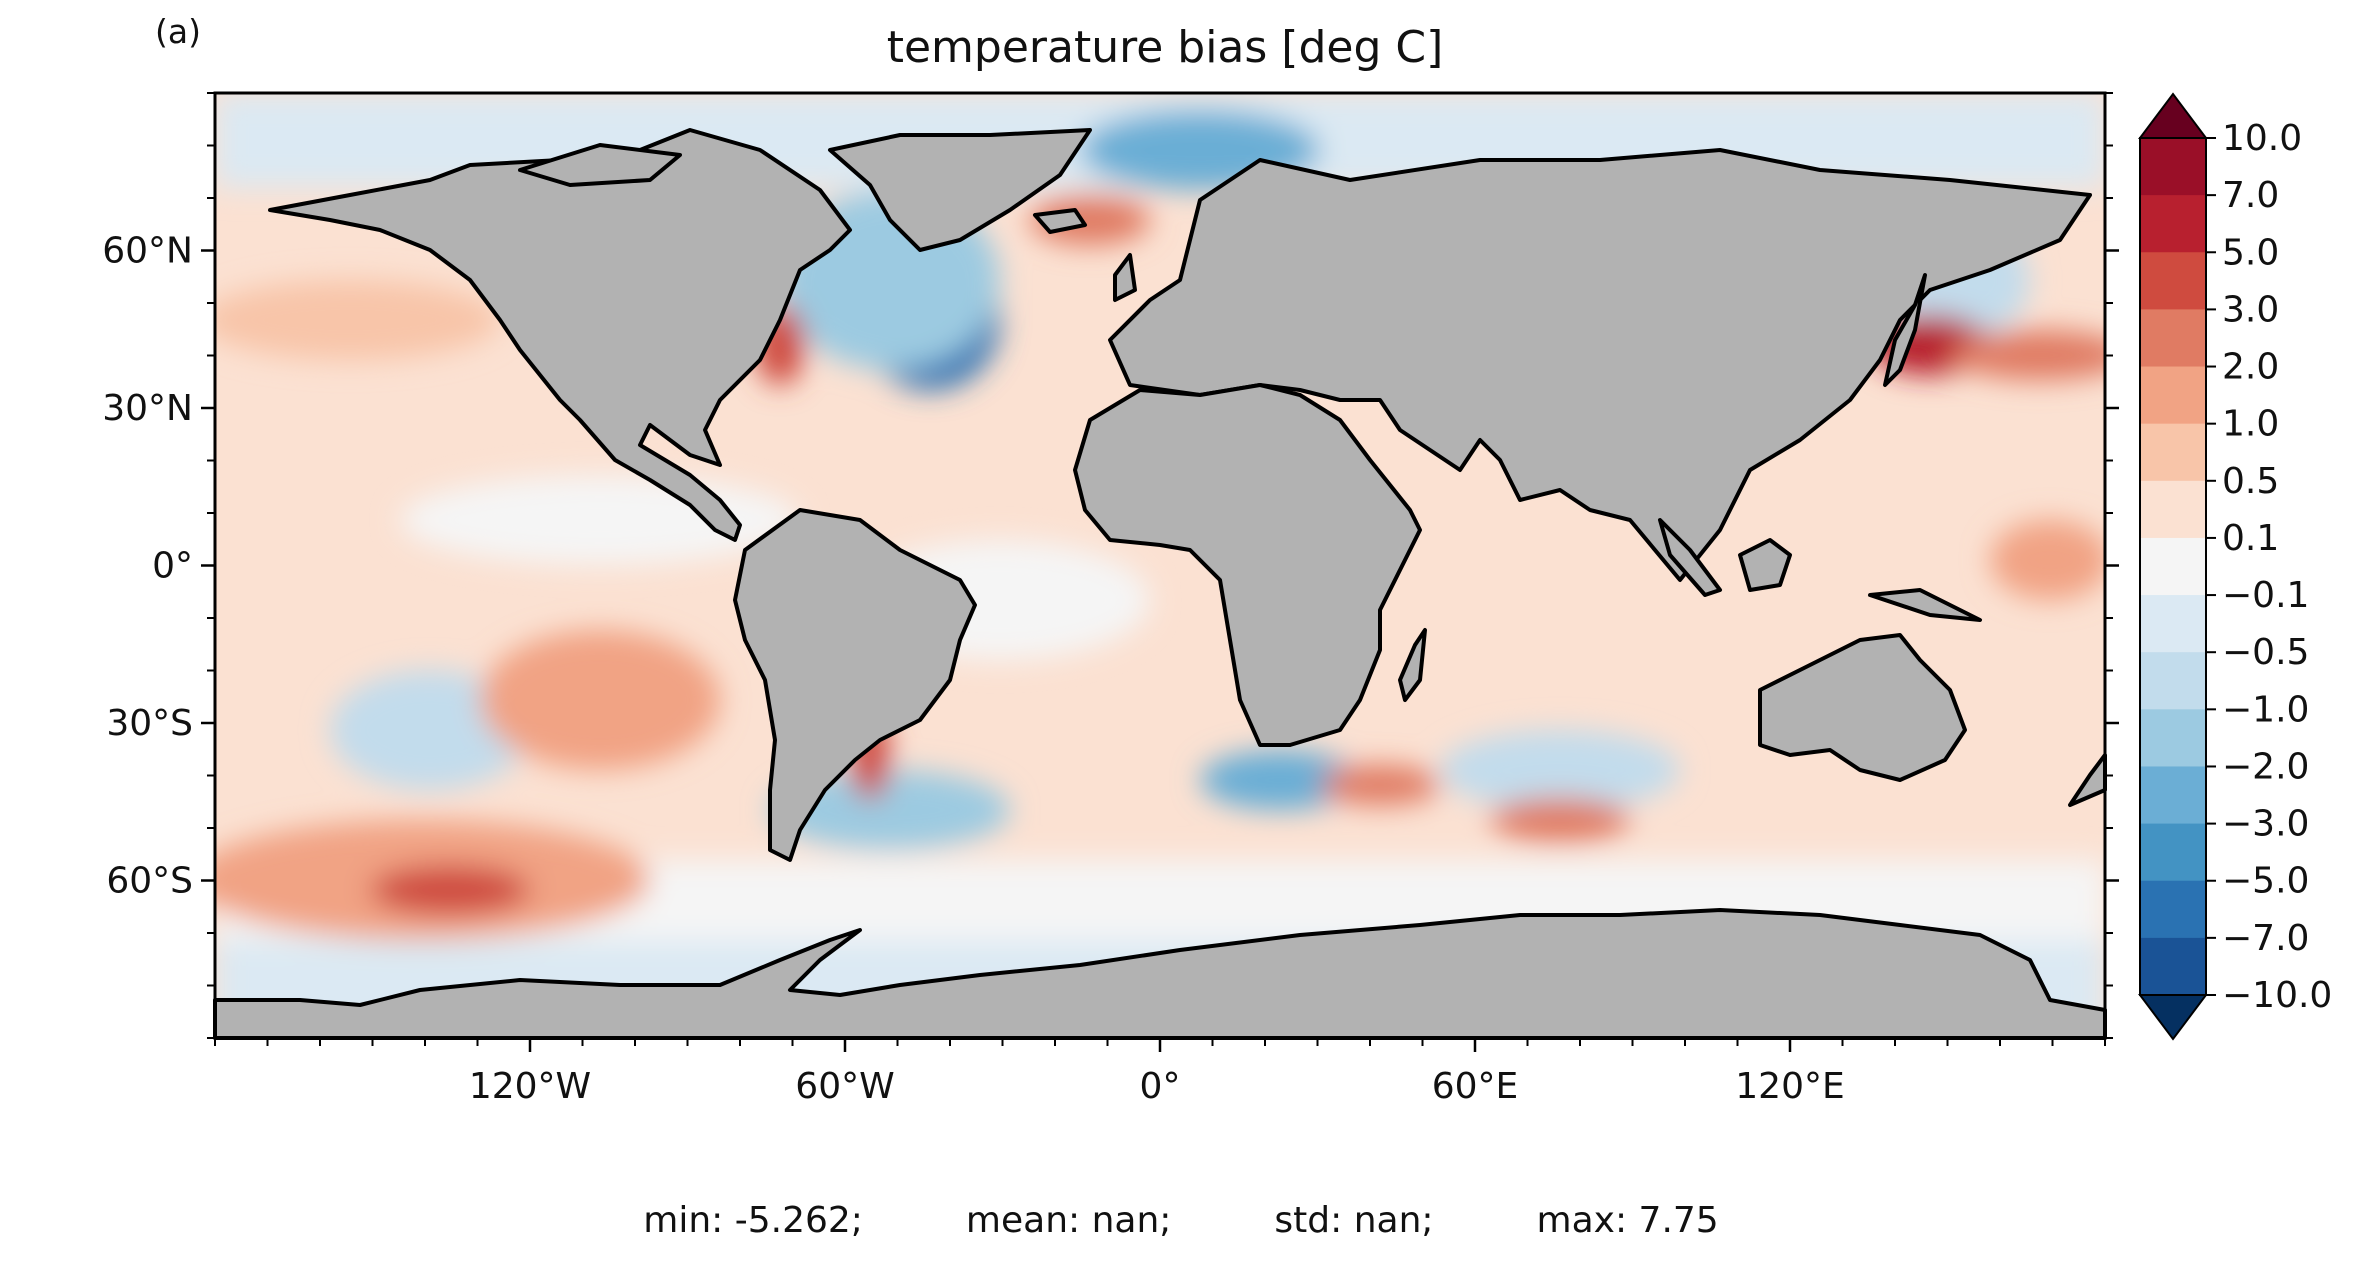 The width and height of the screenshot is (2362, 1263). What do you see at coordinates (1862, 707) in the screenshot?
I see `australia` at bounding box center [1862, 707].